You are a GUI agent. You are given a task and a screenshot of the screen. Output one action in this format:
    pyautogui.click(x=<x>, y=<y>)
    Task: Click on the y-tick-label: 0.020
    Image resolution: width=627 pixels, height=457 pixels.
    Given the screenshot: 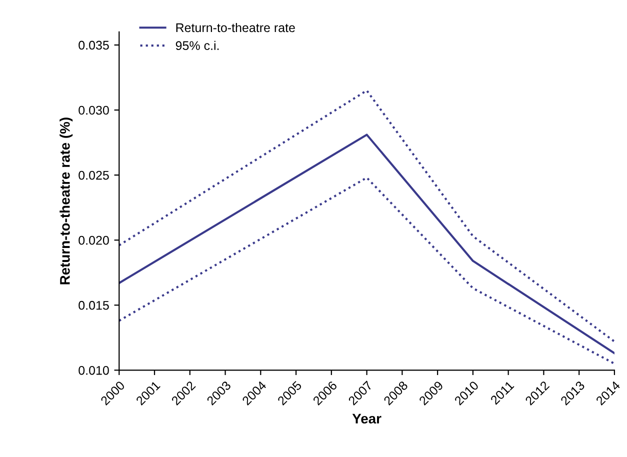 What is the action you would take?
    pyautogui.click(x=93, y=240)
    